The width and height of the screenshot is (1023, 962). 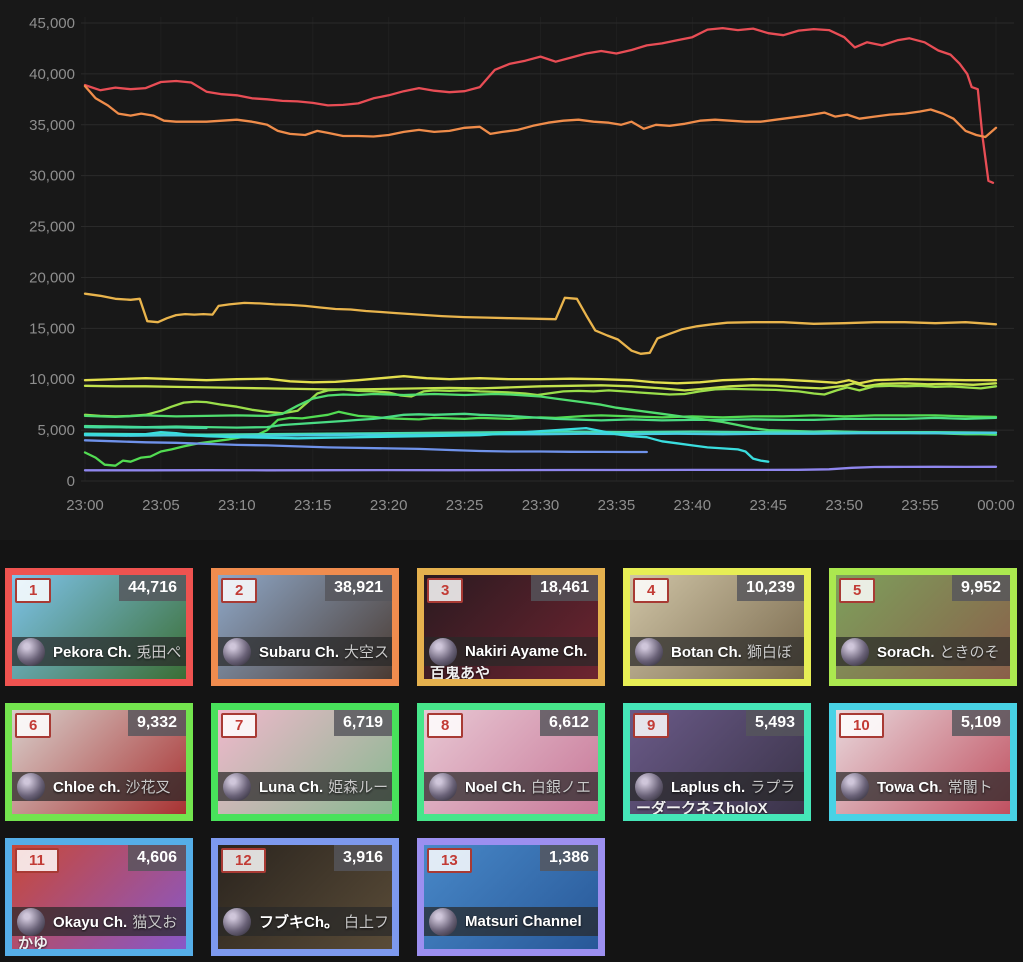 I want to click on channel-card: 4 10,239 Botan Ch. 獅白ぼ, so click(x=717, y=627).